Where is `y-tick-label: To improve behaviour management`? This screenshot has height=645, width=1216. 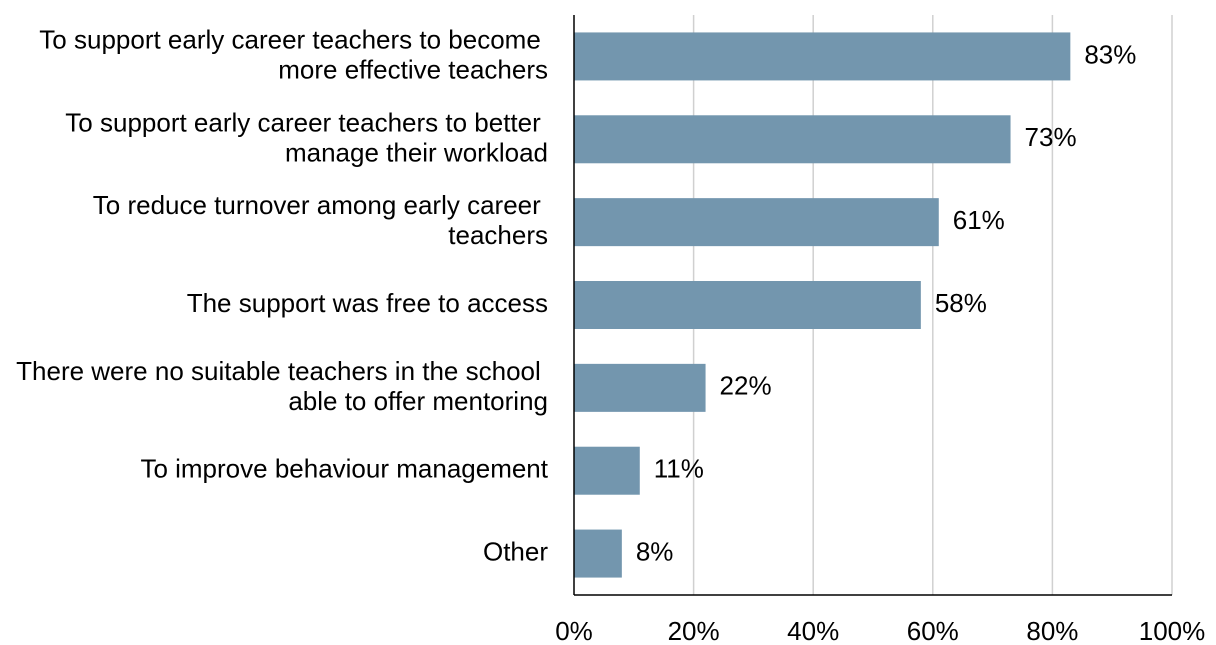
y-tick-label: To improve behaviour management is located at coordinates (344, 469).